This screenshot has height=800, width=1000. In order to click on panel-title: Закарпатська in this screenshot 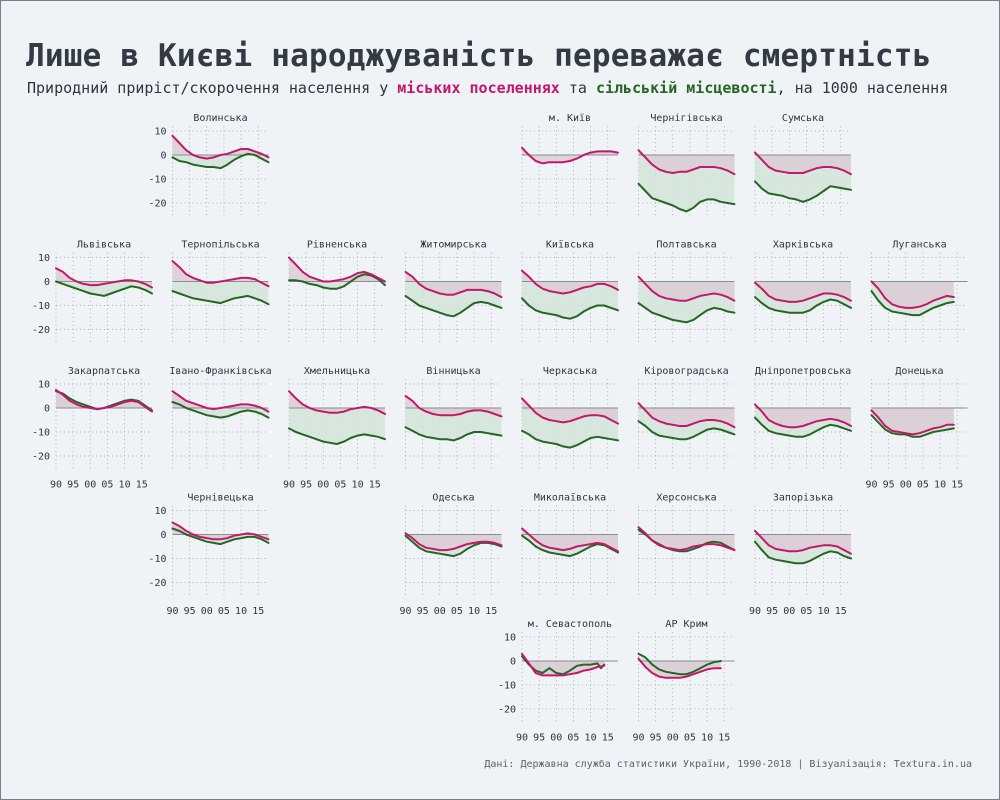, I will do `click(104, 371)`.